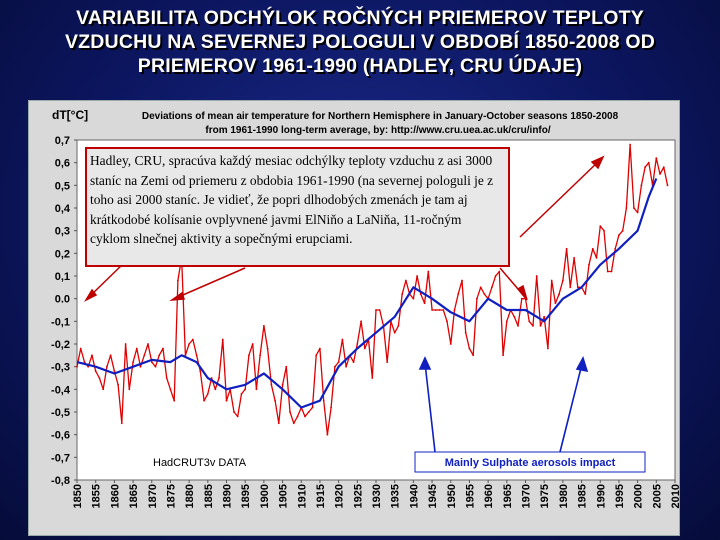  Describe the element at coordinates (564, 496) in the screenshot. I see `x-tick-label: 1980` at that location.